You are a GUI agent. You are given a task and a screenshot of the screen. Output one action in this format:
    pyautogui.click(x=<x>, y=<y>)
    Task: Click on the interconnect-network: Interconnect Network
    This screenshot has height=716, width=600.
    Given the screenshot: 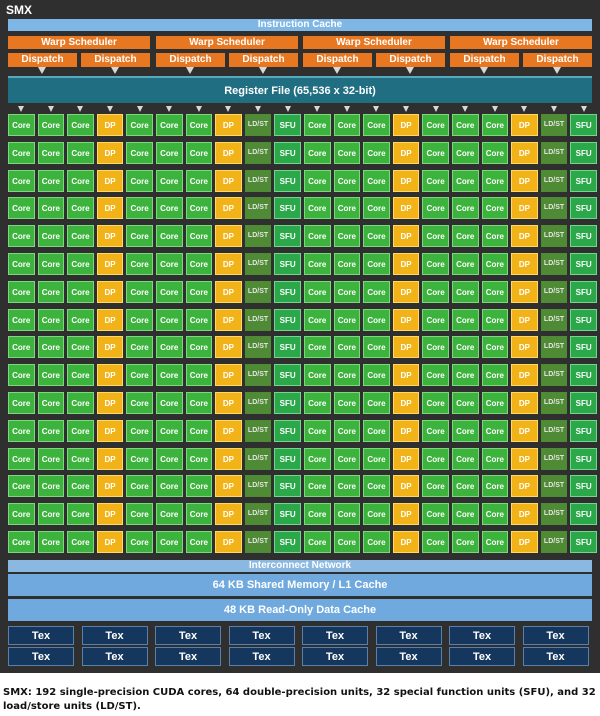 What is the action you would take?
    pyautogui.click(x=300, y=566)
    